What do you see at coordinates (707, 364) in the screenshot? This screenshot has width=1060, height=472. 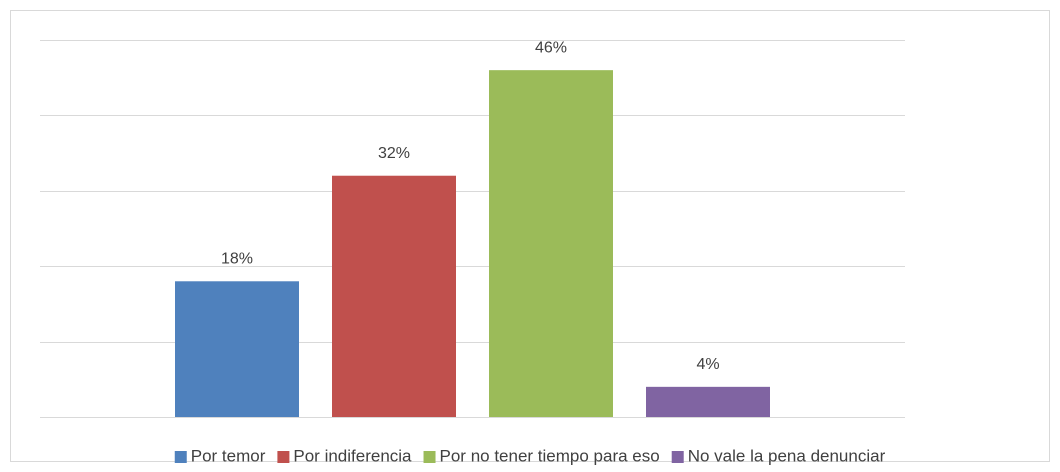 I see `data-label: 4%` at bounding box center [707, 364].